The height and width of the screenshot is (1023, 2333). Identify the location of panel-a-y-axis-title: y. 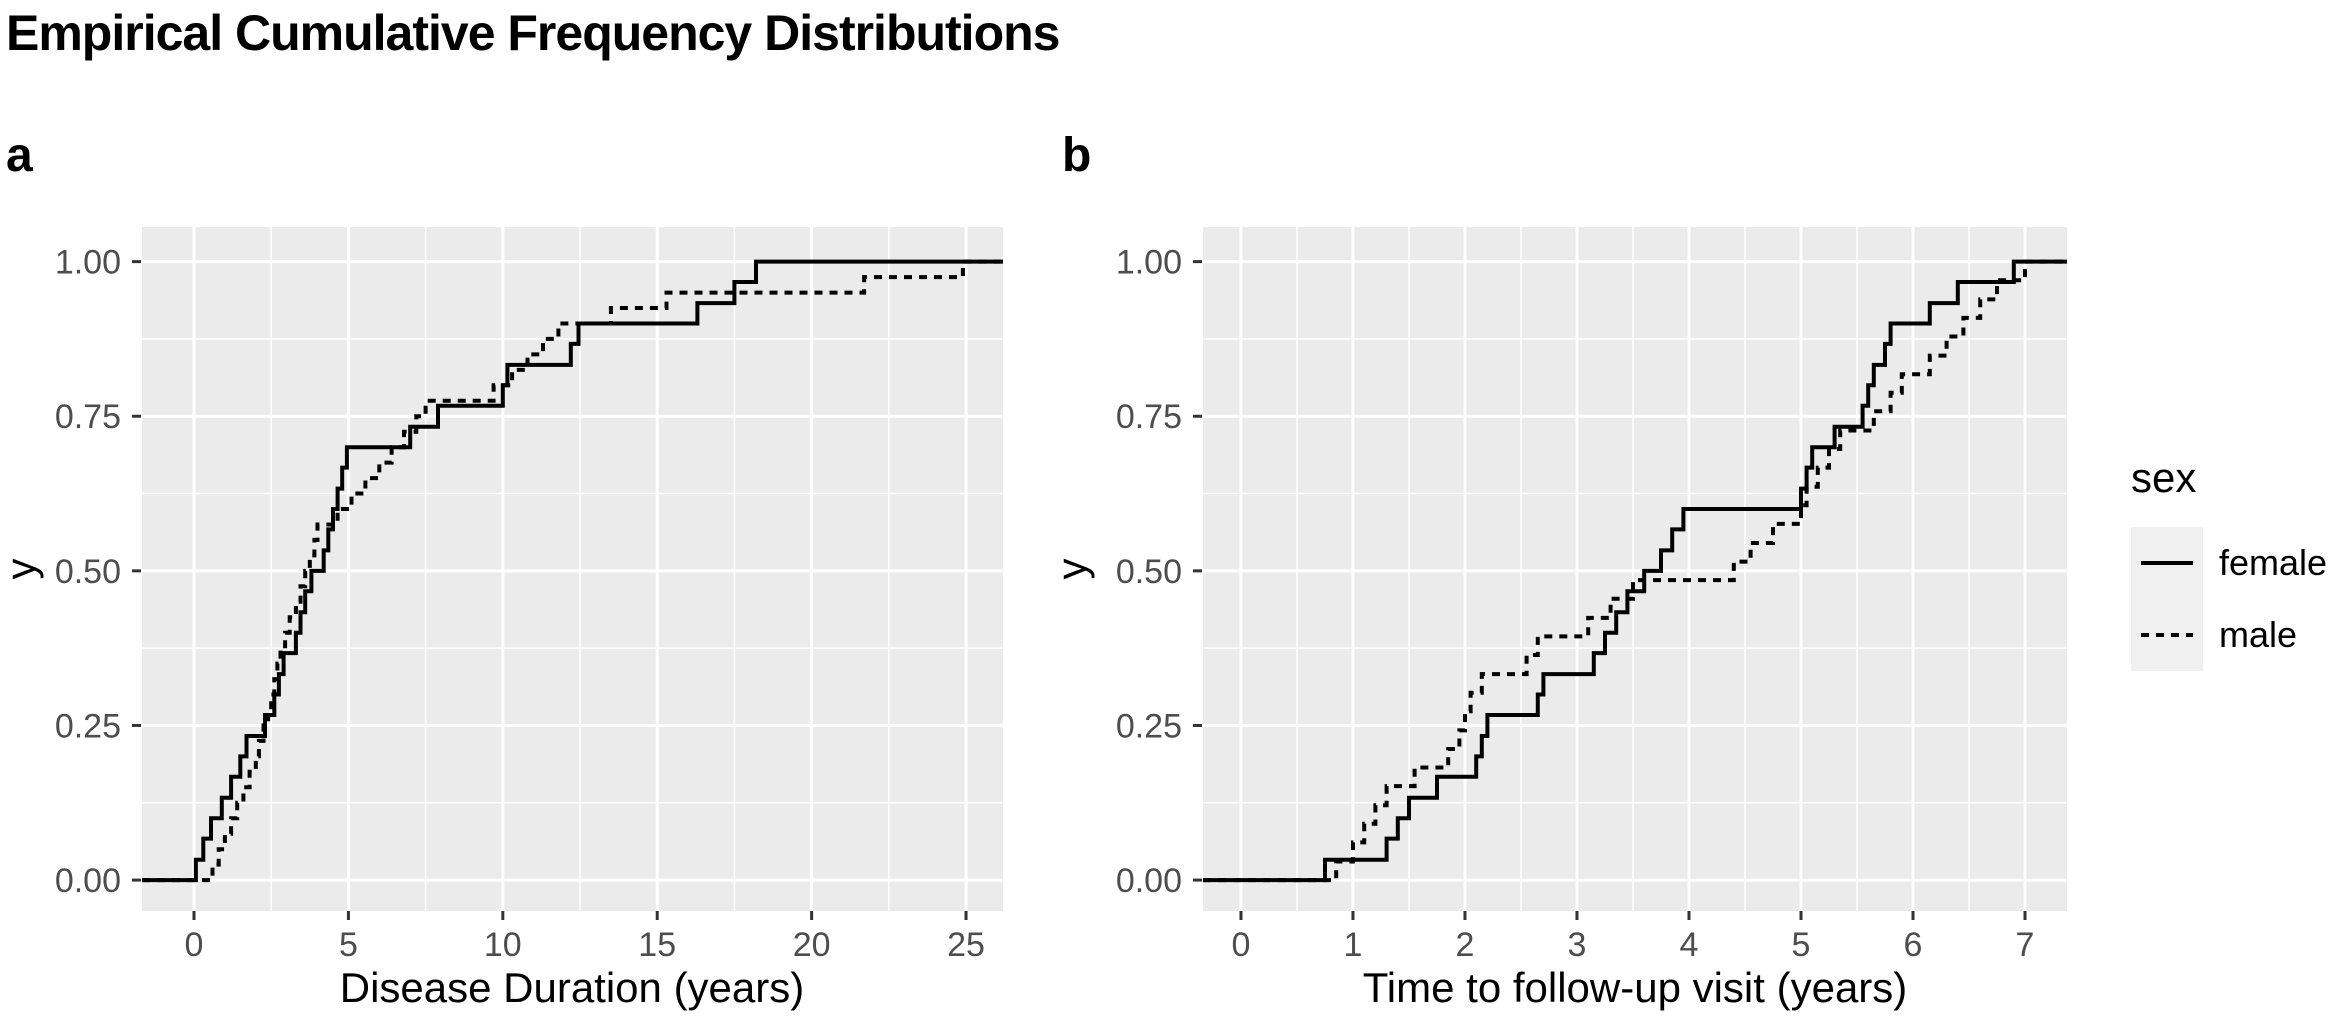
(22, 569).